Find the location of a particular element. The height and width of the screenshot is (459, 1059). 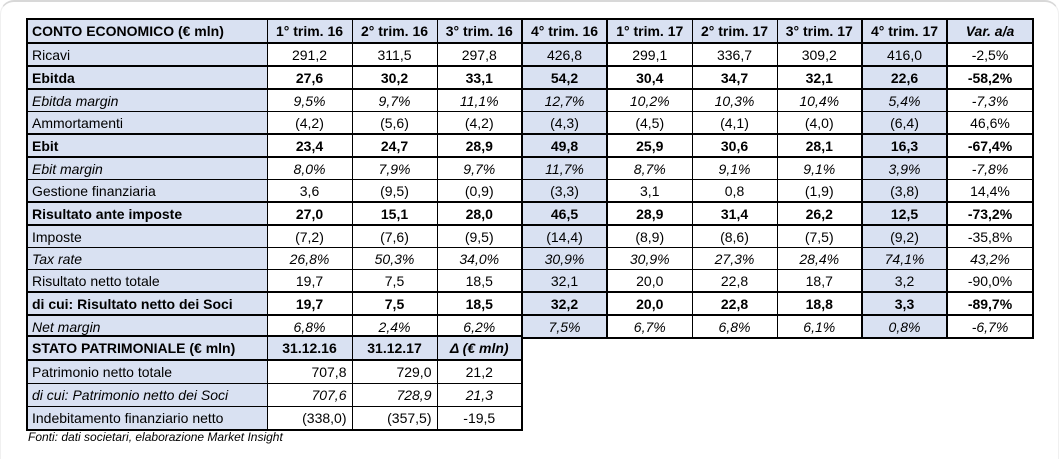

value-cell: 3,2 is located at coordinates (904, 281).